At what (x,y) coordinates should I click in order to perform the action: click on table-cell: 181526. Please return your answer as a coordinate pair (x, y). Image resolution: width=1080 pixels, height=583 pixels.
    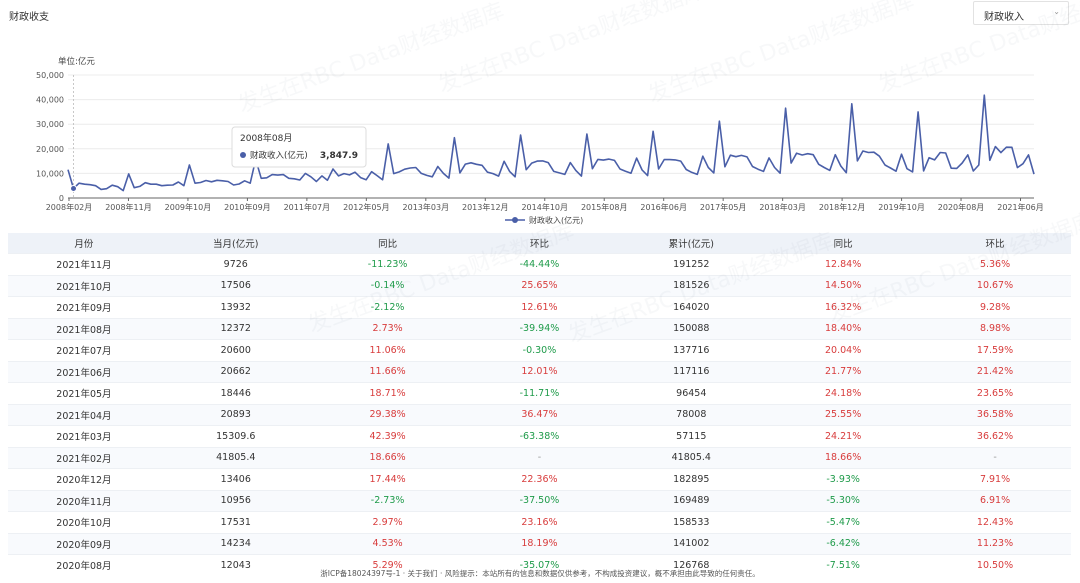
    Looking at the image, I should click on (691, 285).